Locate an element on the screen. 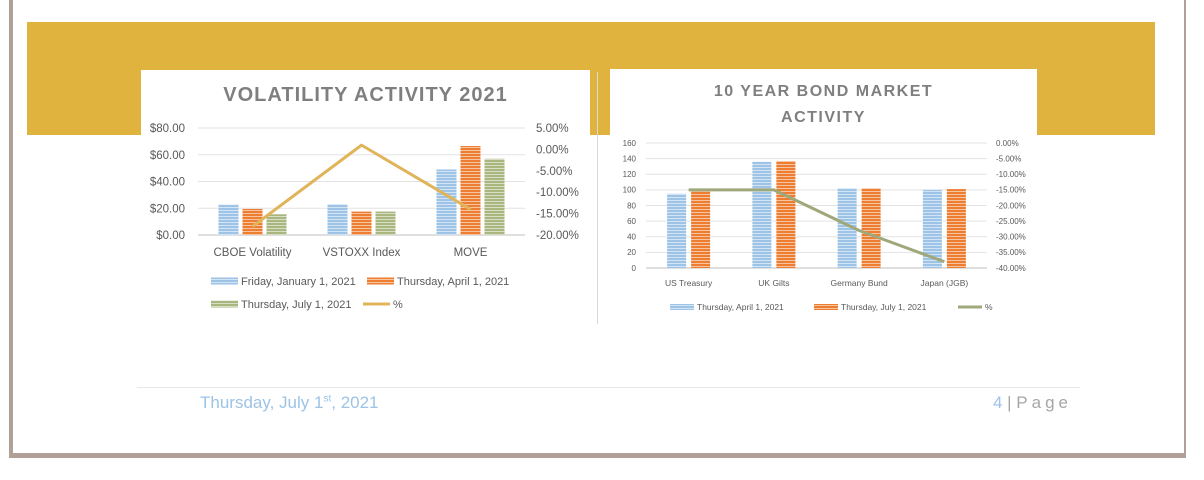 Image resolution: width=1204 pixels, height=480 pixels. y-tick-label: $80.00 is located at coordinates (167, 129).